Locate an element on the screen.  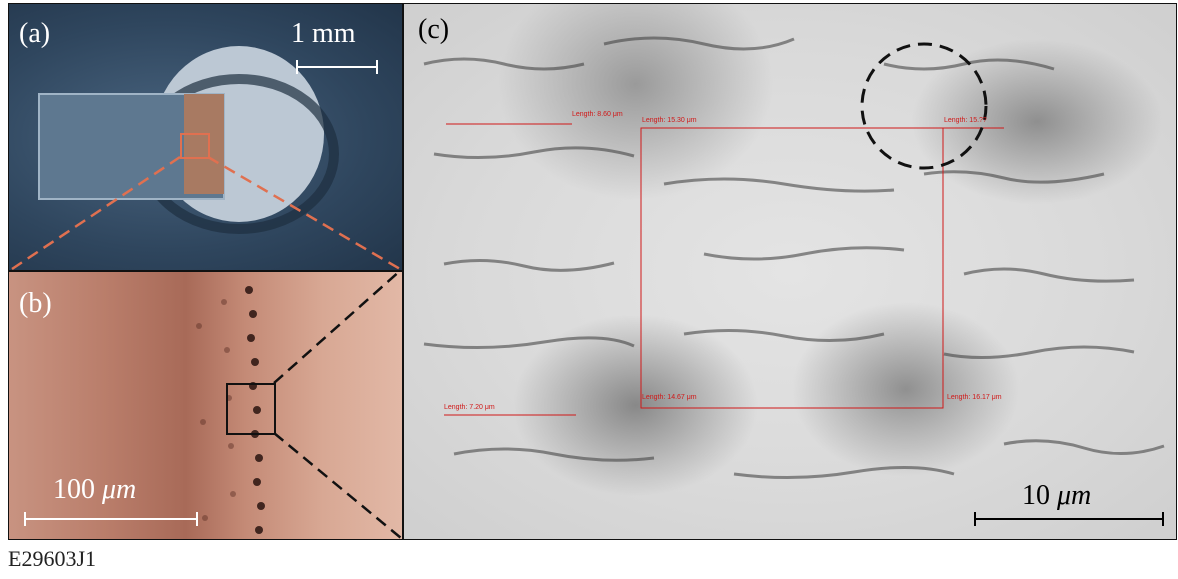
measurement-label: Length: 15.30 μm is located at coordinates (669, 120).